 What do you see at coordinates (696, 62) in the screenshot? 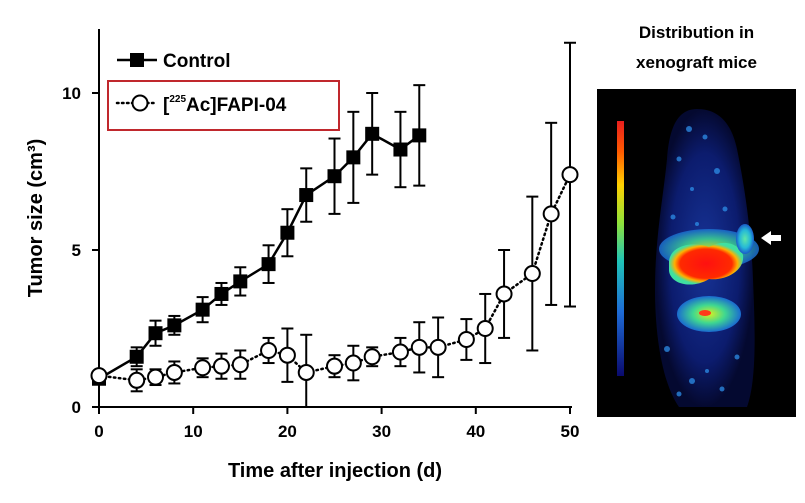
I see `distribution-title-line2: xenograft mice` at bounding box center [696, 62].